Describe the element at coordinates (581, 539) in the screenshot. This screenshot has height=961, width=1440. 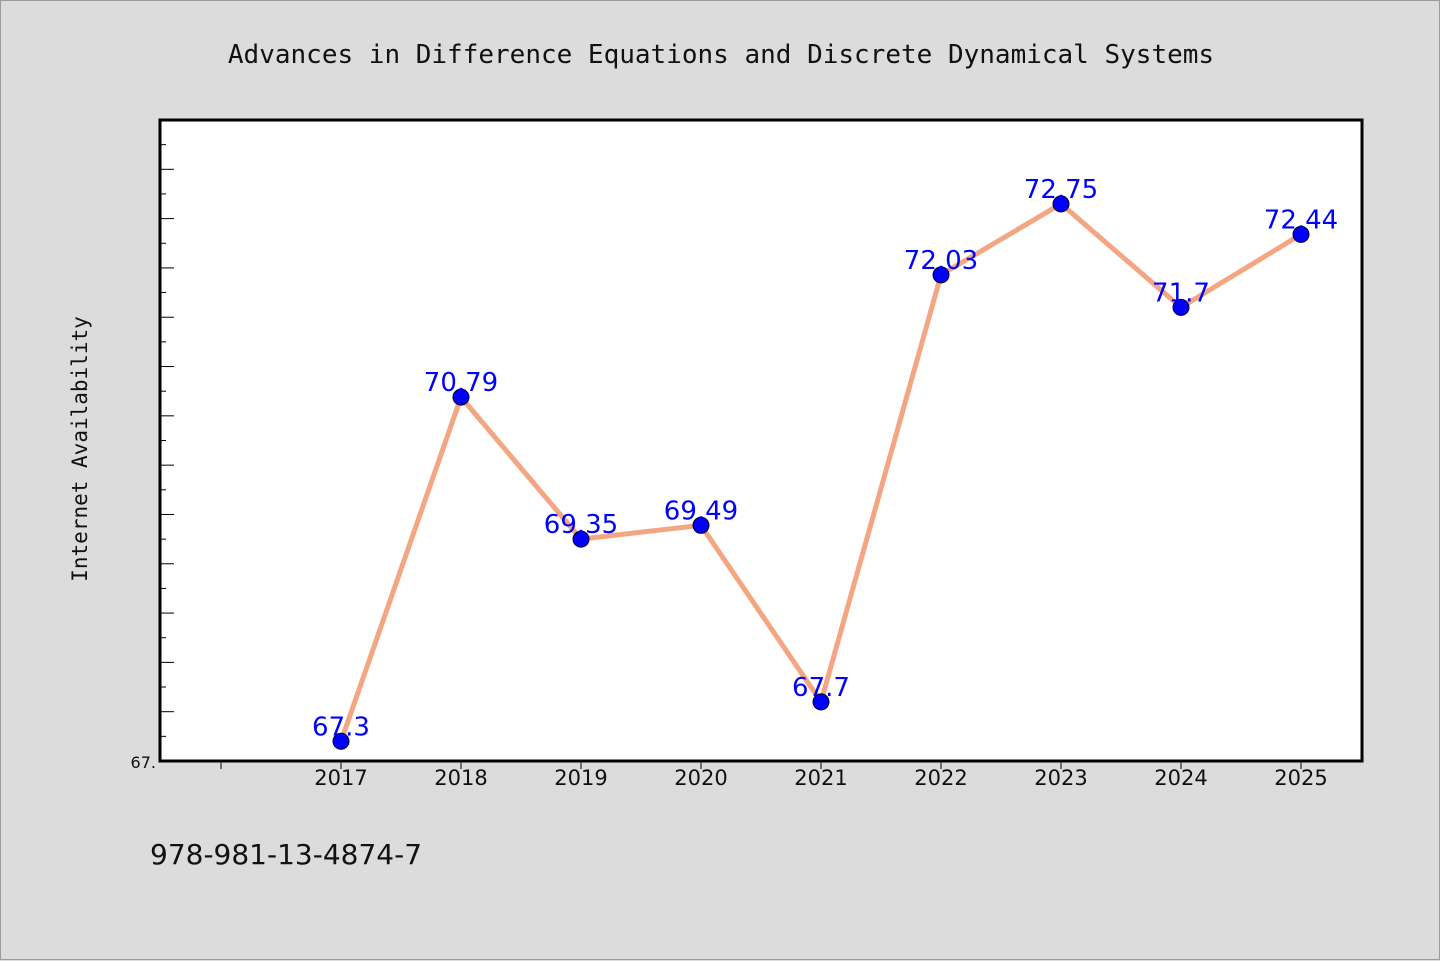
I see `data-point-2019` at that location.